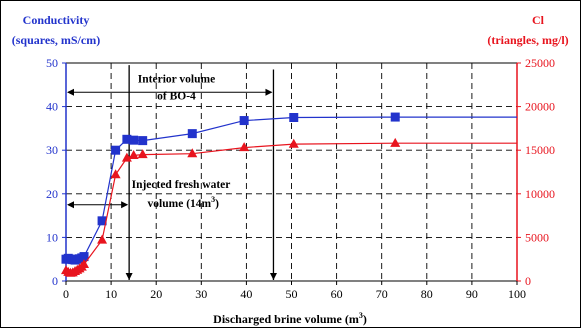 Image resolution: width=581 pixels, height=328 pixels. I want to click on right-axis-title-line1: Cl, so click(538, 20).